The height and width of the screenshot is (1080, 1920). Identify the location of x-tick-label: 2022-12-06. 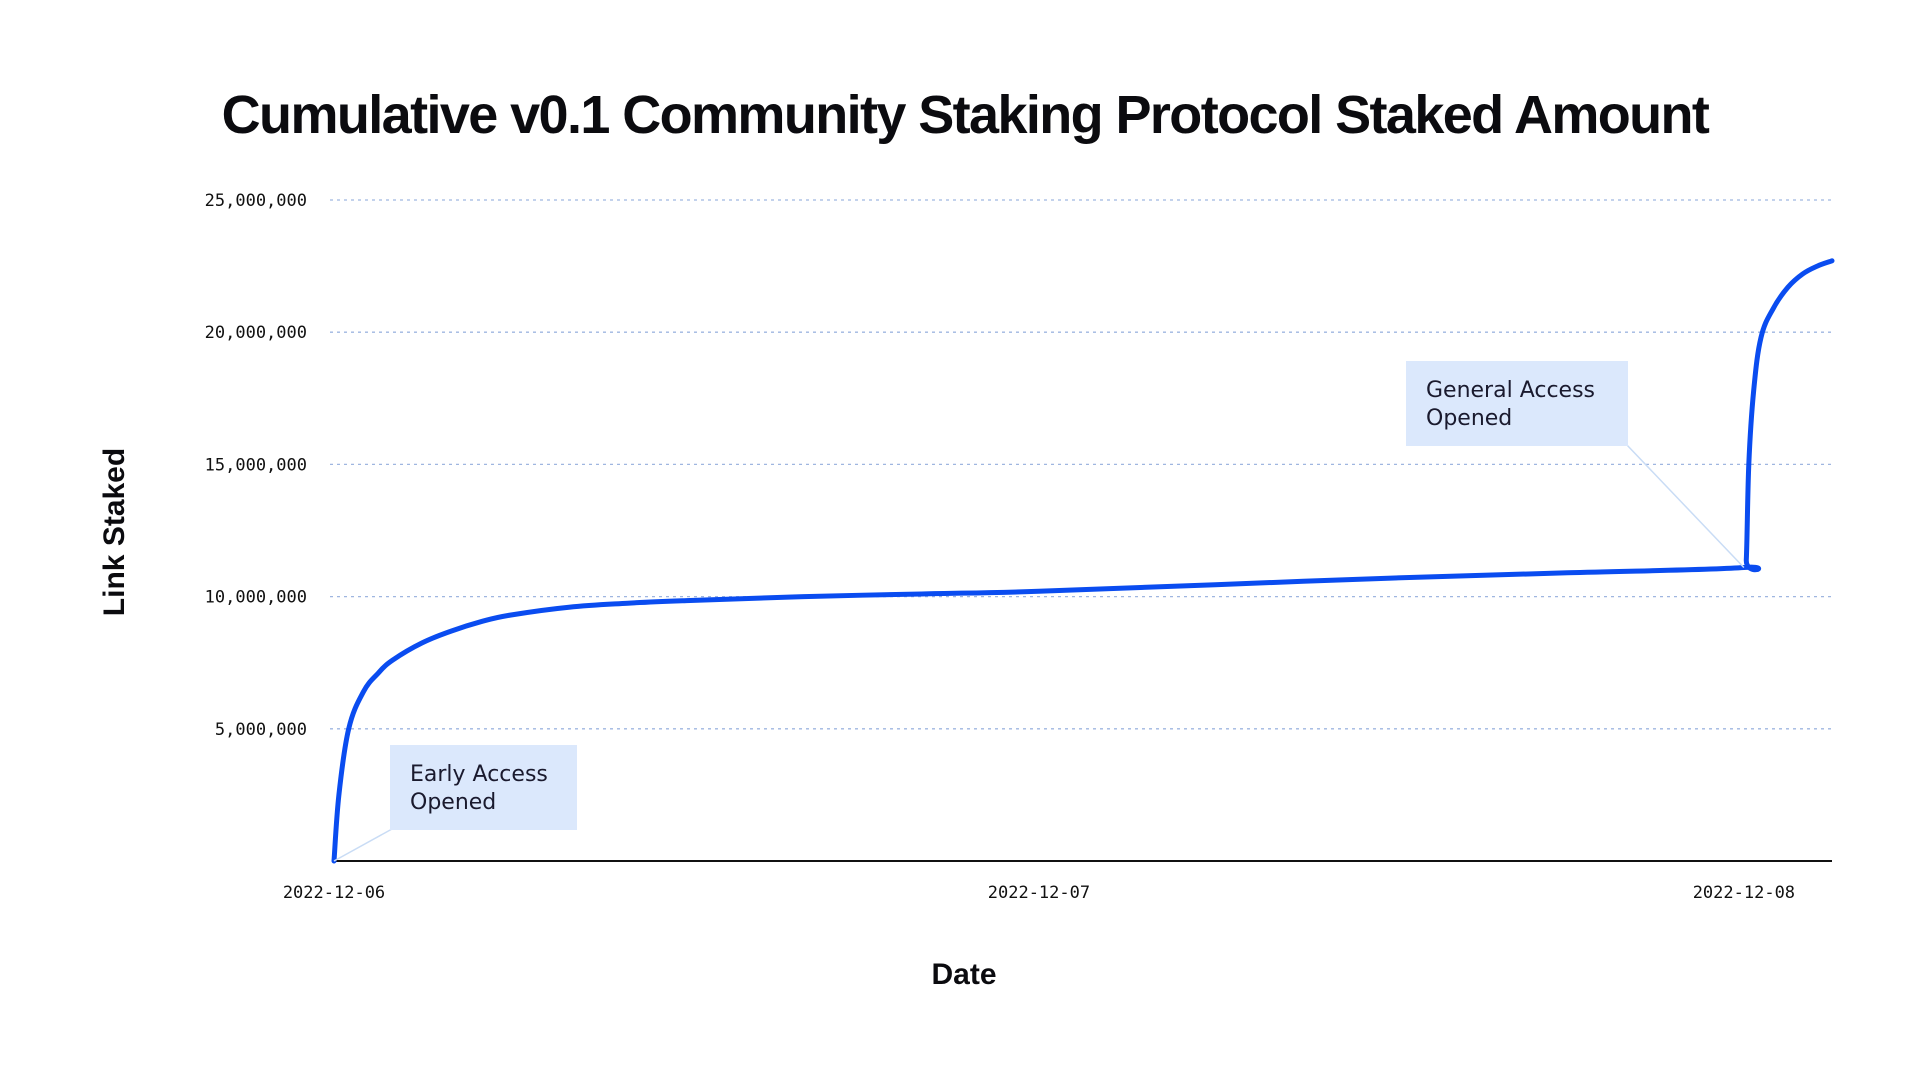
(334, 893).